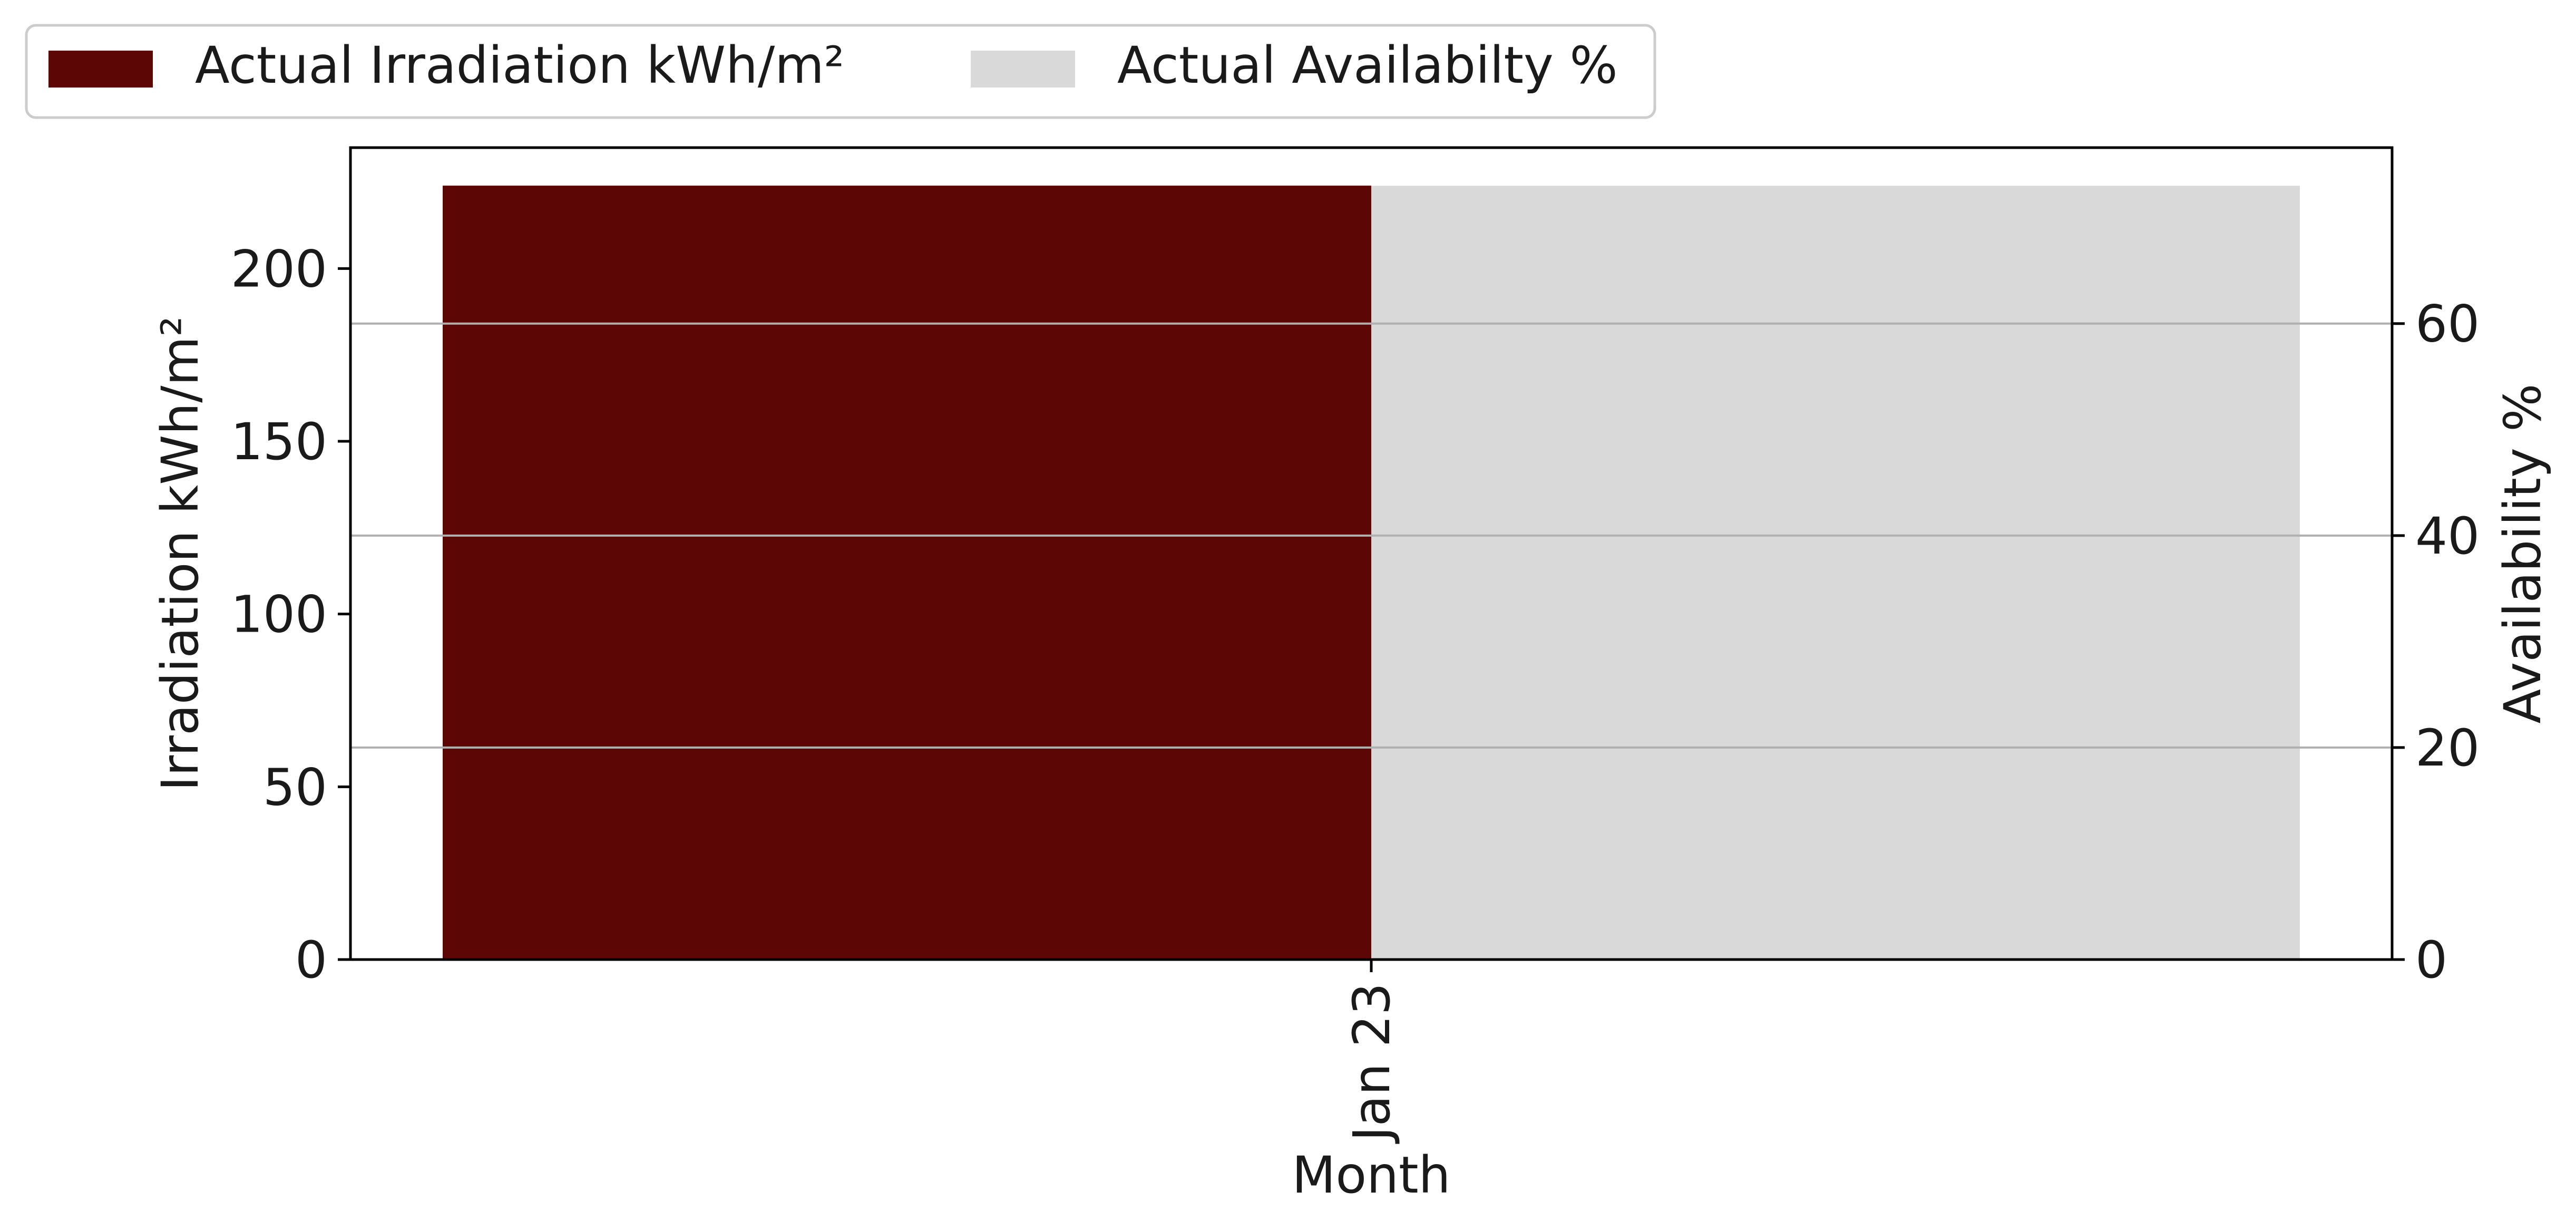 The height and width of the screenshot is (1230, 2576). I want to click on x-tick-label: Jan 23, so click(1371, 1063).